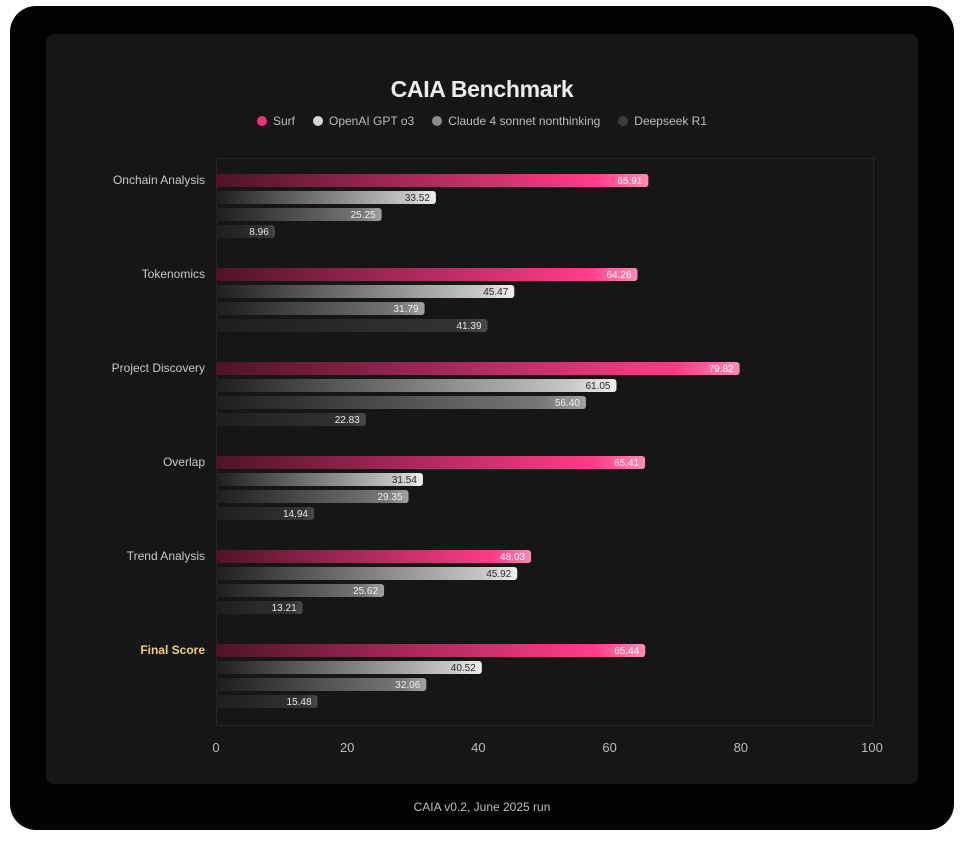 The width and height of the screenshot is (964, 843). Describe the element at coordinates (365, 291) in the screenshot. I see `bar-tokenomics-openai-gpt-o3` at that location.